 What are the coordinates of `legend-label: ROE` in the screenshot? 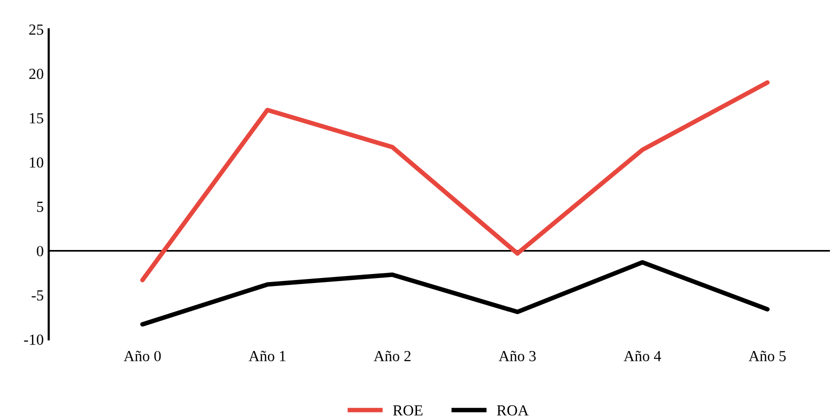 It's located at (407, 410).